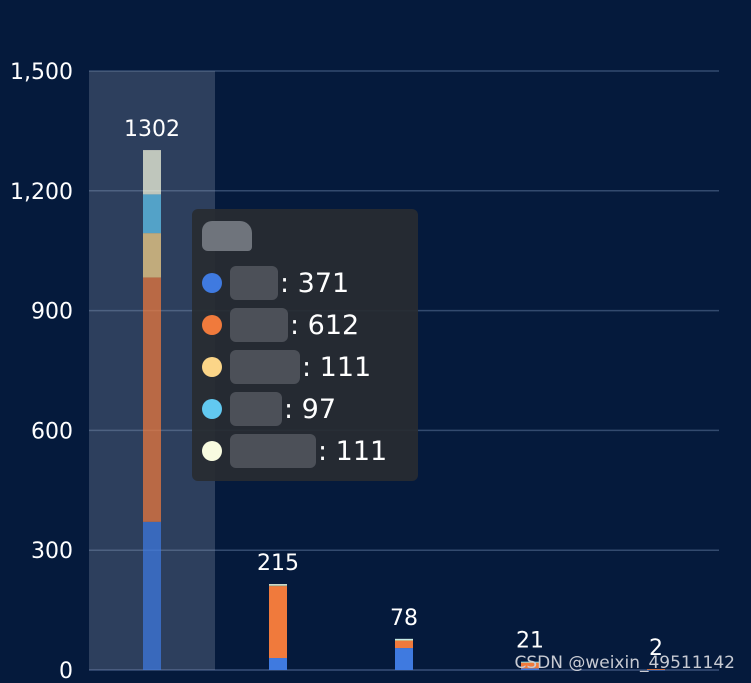 The image size is (751, 683). I want to click on bar-total-label: 78, so click(404, 618).